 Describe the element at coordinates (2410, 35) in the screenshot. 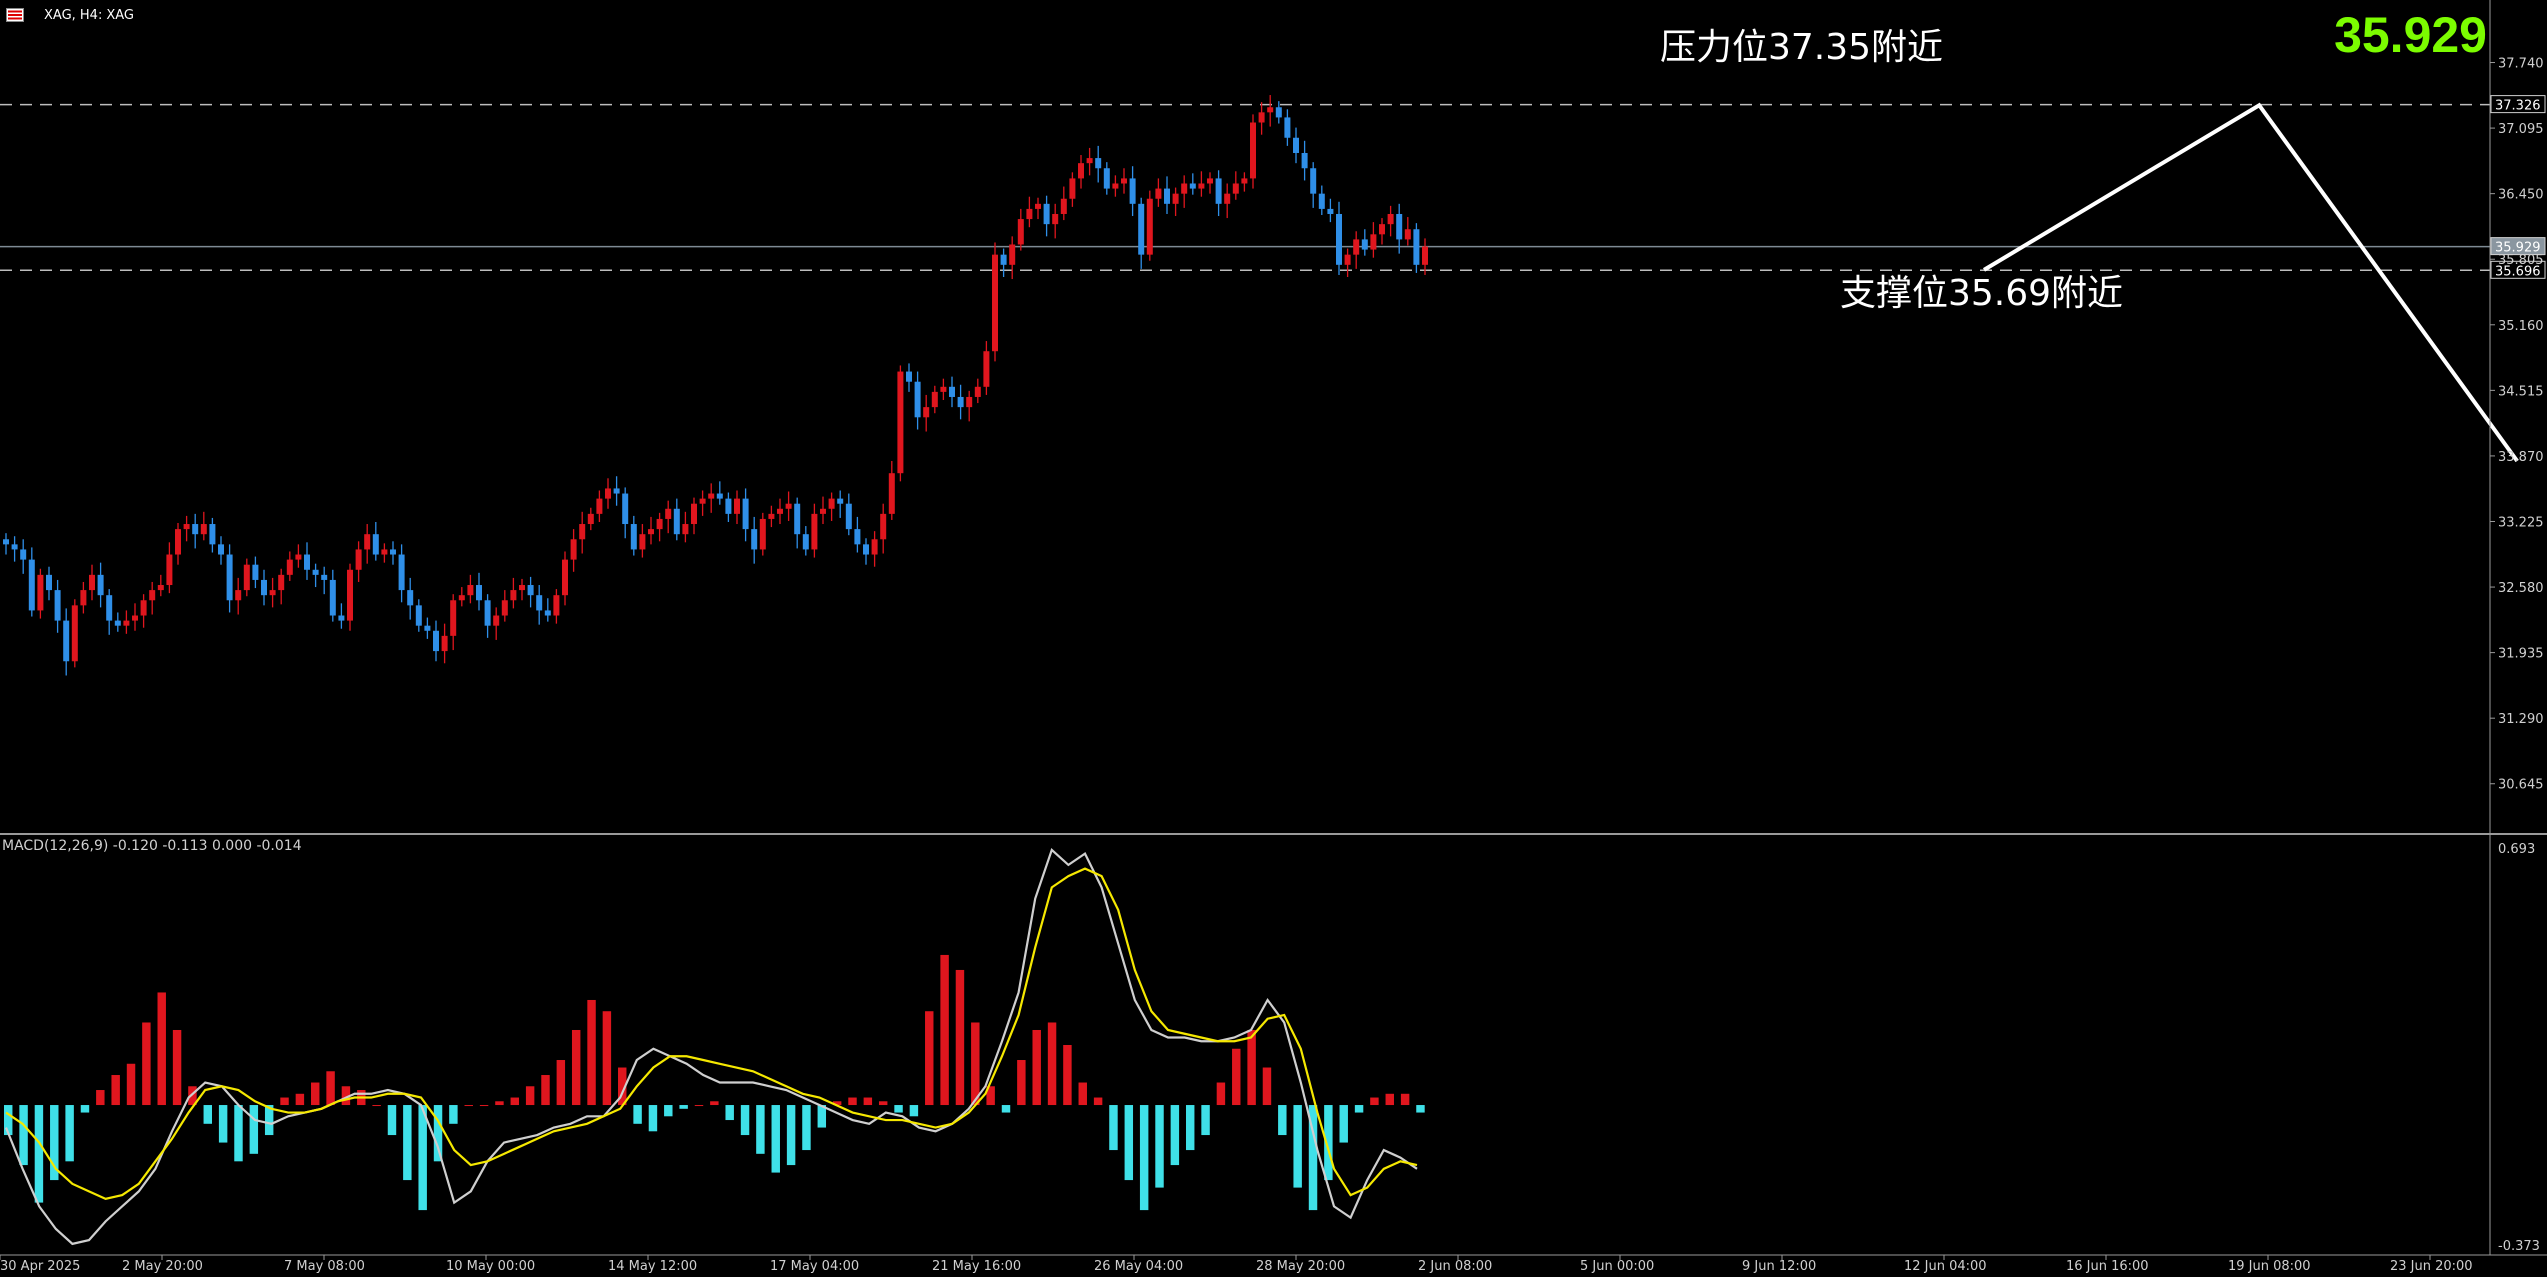

I see `current-price-display: 35.929` at that location.